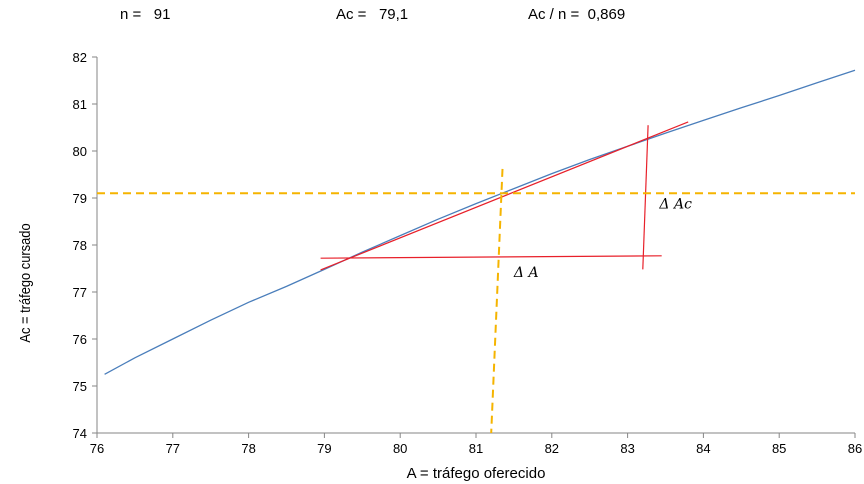  I want to click on annotation-label: Δ Ac, so click(675, 204).